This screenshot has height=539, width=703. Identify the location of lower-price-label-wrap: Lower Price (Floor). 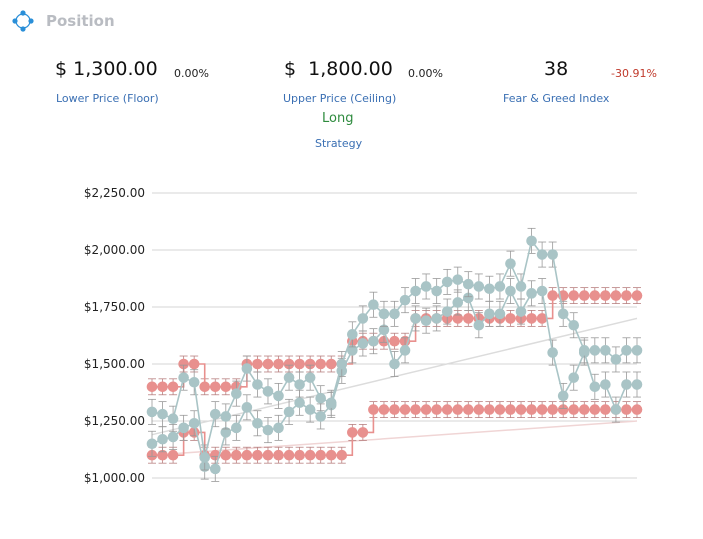
(107, 96).